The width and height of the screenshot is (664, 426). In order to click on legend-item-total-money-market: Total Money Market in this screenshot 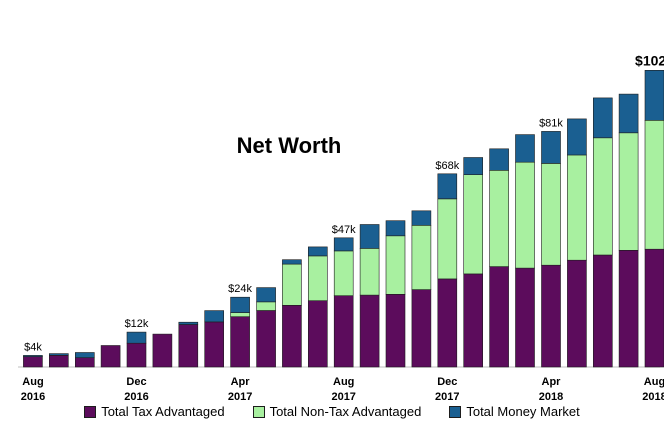, I will do `click(514, 411)`.